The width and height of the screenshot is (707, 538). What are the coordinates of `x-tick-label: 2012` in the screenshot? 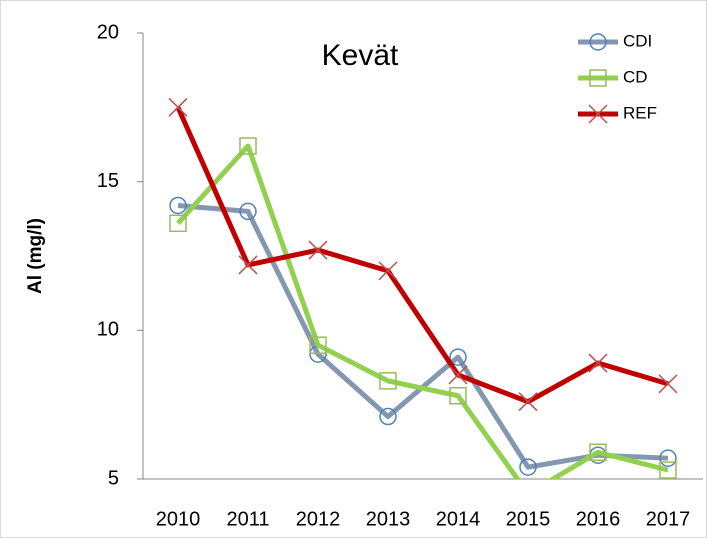 It's located at (318, 519).